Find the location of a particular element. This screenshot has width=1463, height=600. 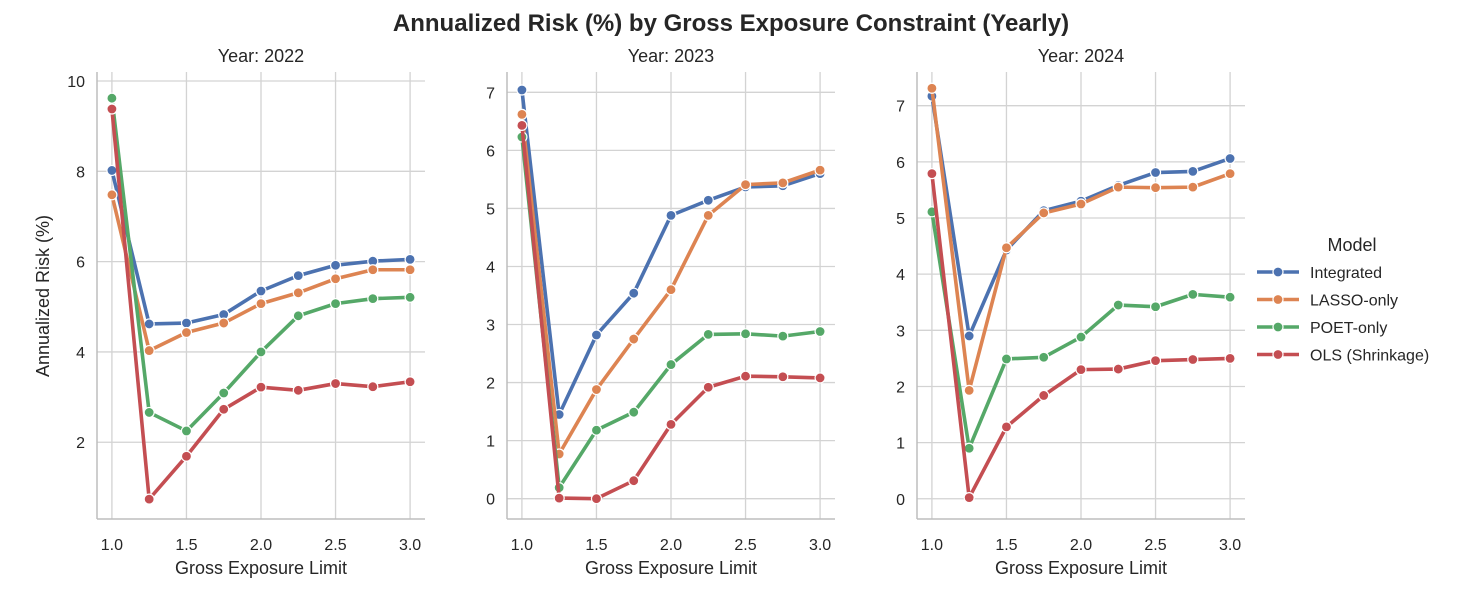

y-tick-label: 5 is located at coordinates (490, 209).